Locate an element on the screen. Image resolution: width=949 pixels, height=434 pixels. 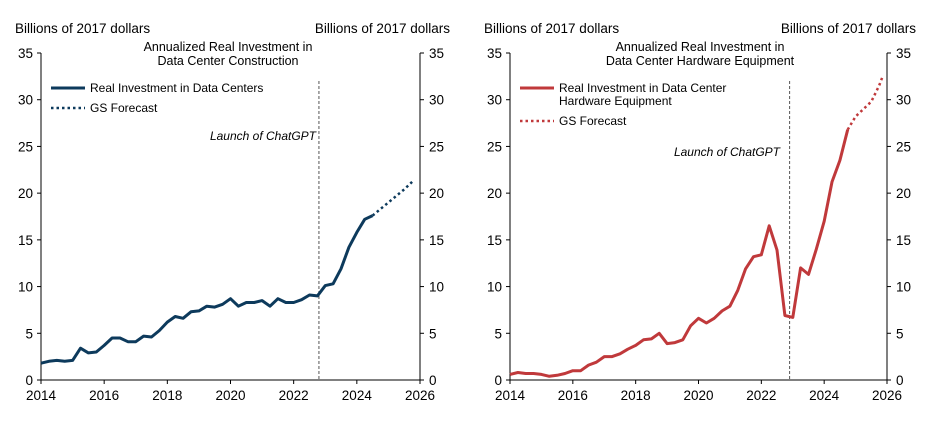
legend-label: Real Investment in Data Center is located at coordinates (642, 88).